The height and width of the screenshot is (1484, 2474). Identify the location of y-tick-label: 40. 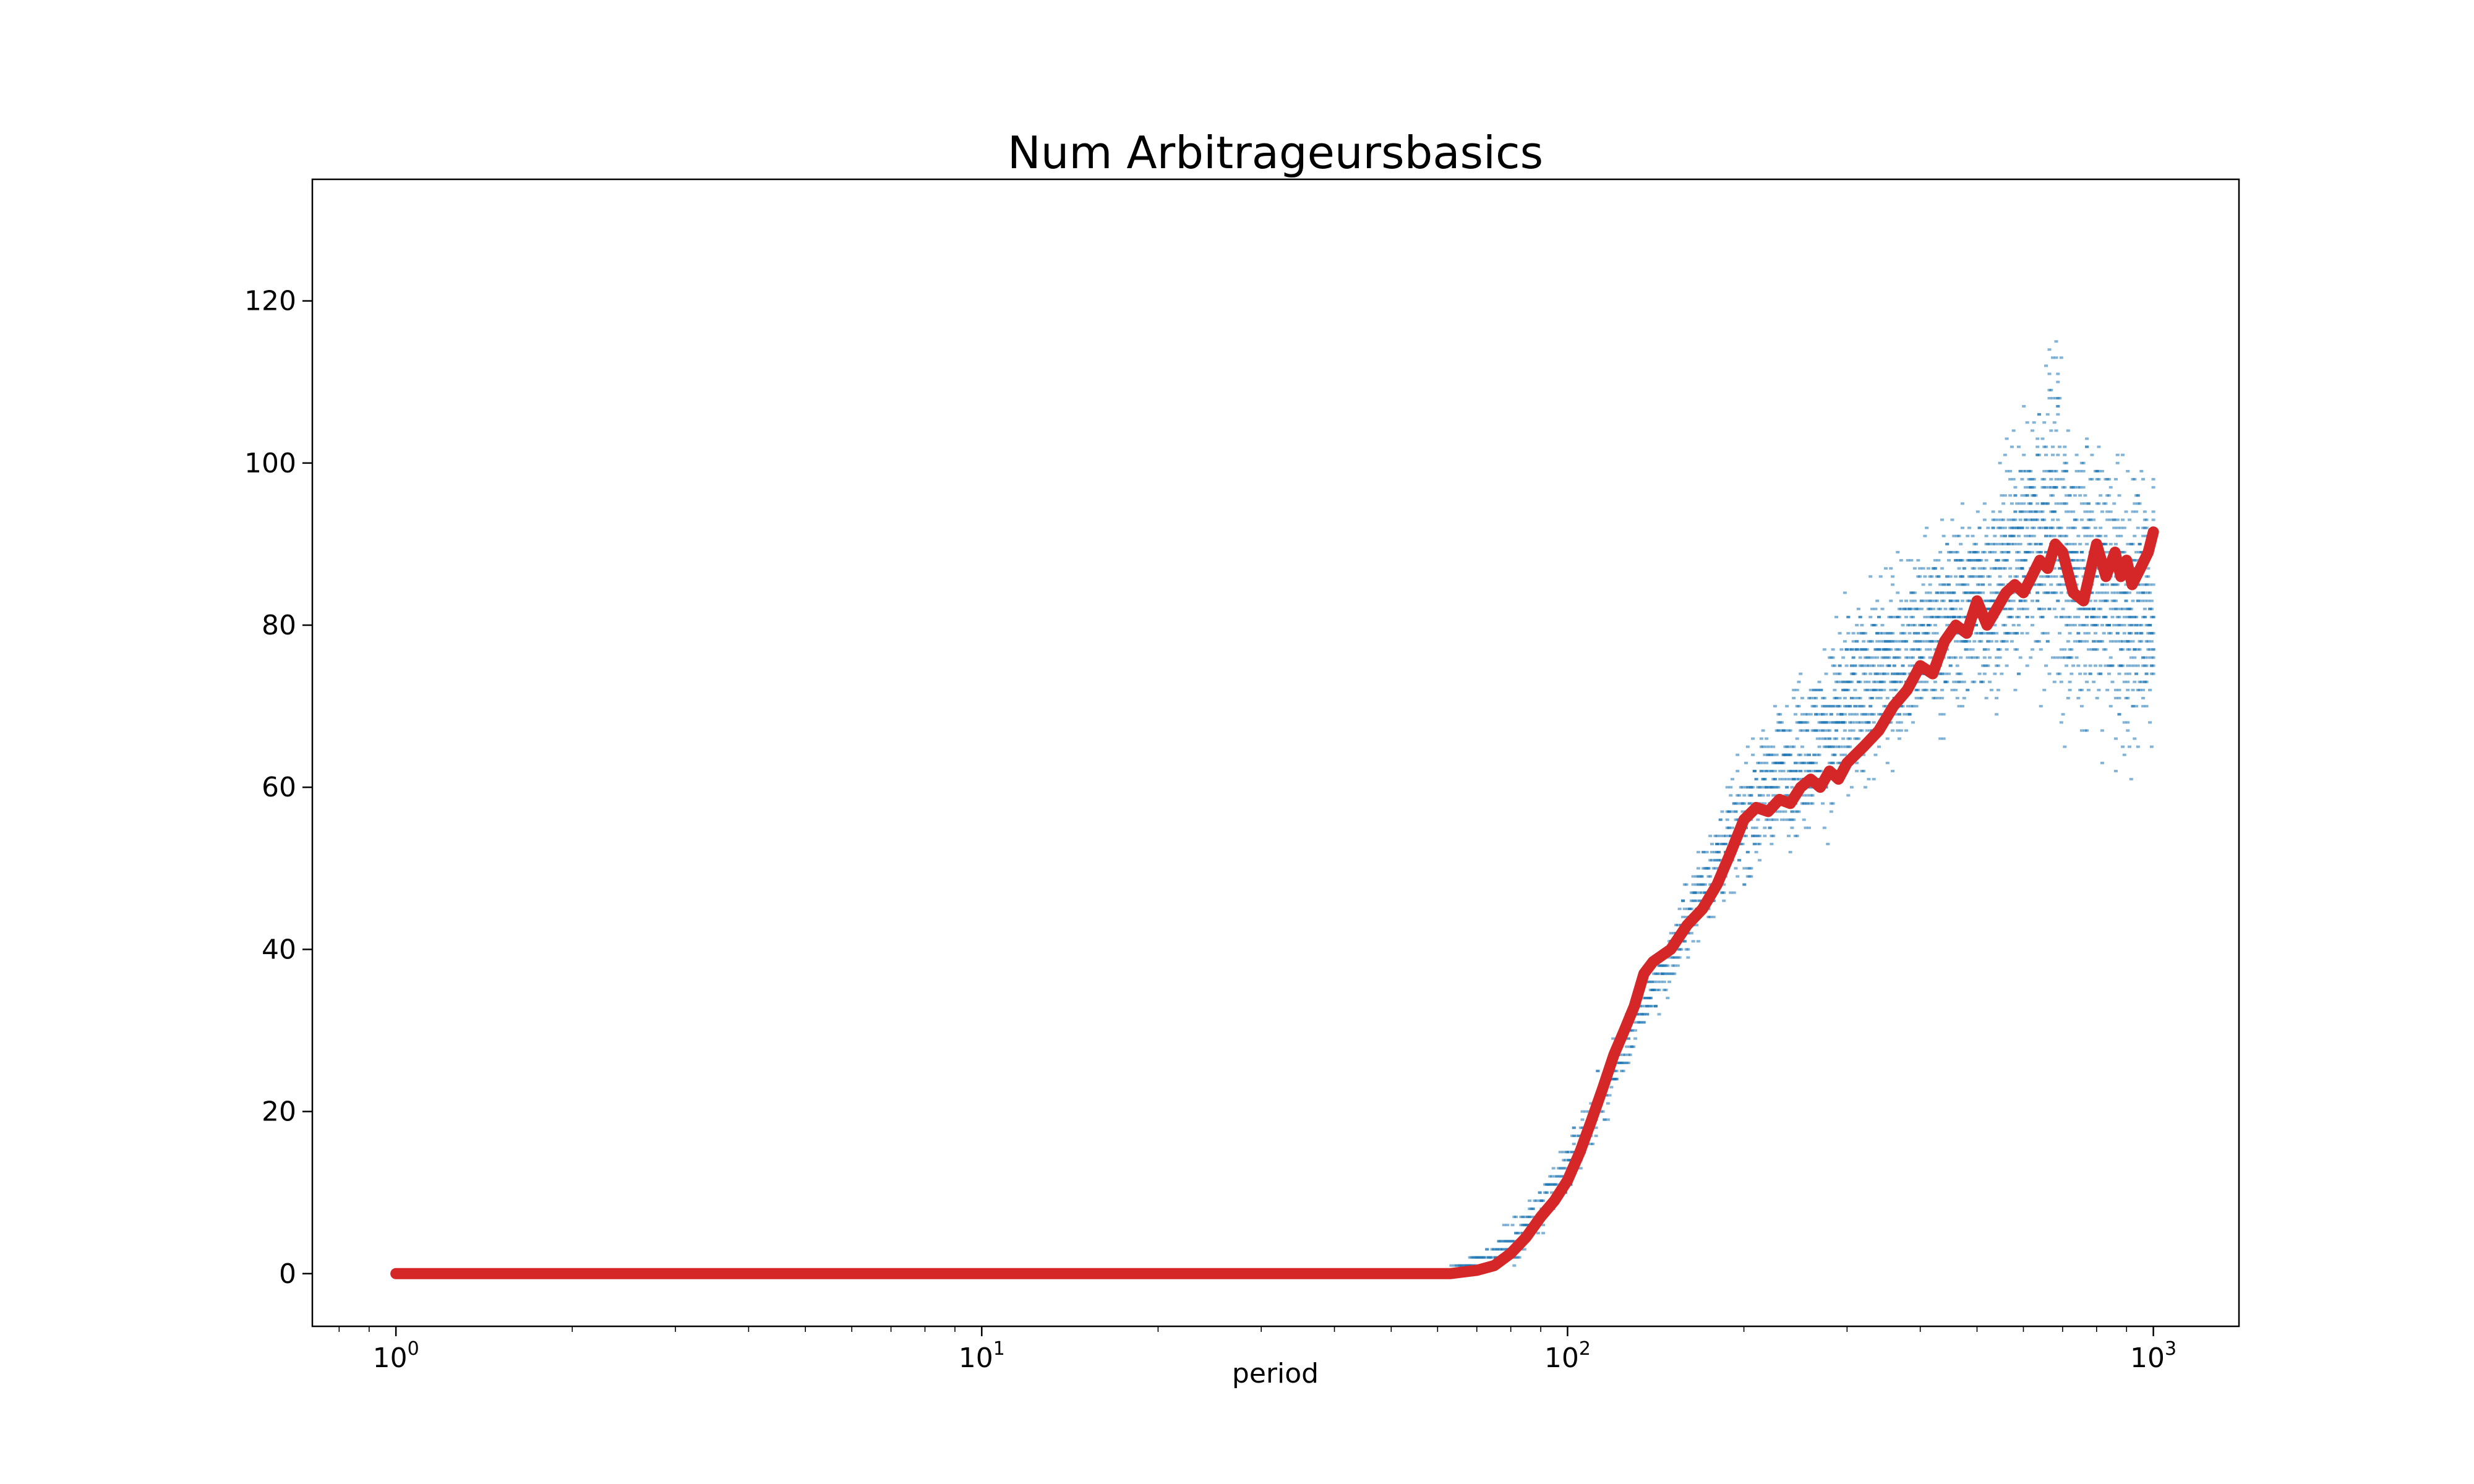
(279, 949).